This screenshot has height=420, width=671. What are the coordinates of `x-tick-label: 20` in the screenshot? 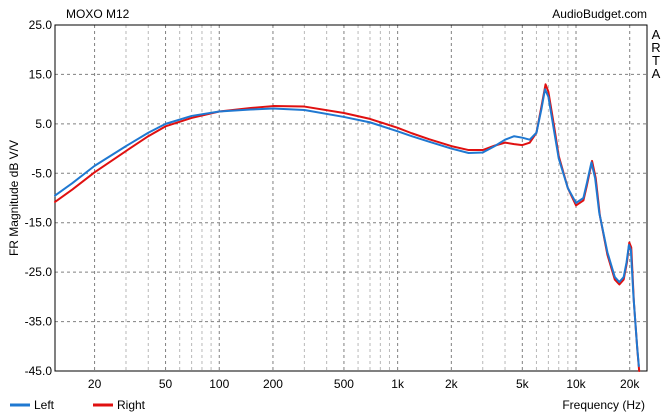 It's located at (95, 384).